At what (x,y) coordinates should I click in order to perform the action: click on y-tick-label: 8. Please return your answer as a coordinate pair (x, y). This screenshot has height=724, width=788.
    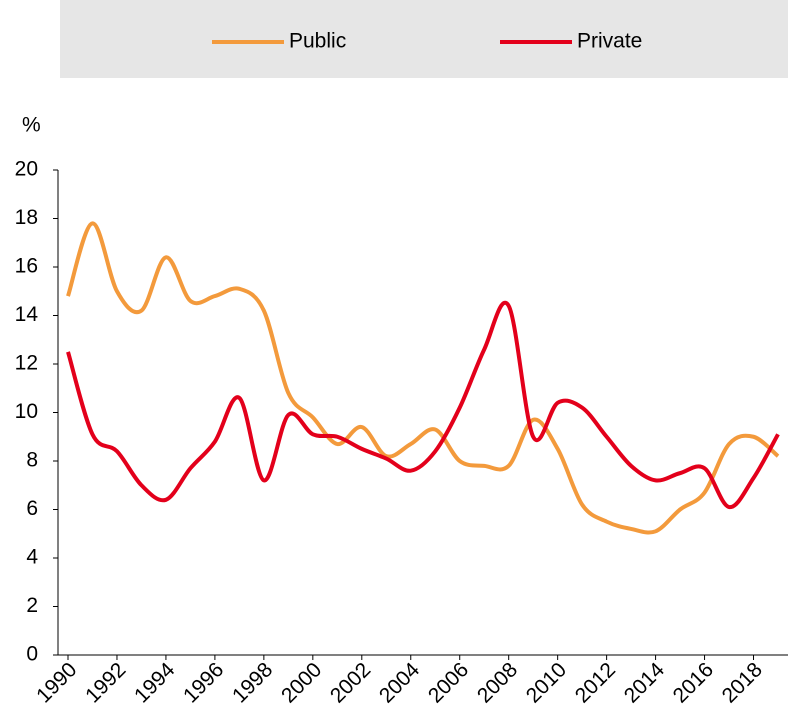
    Looking at the image, I should click on (32, 460).